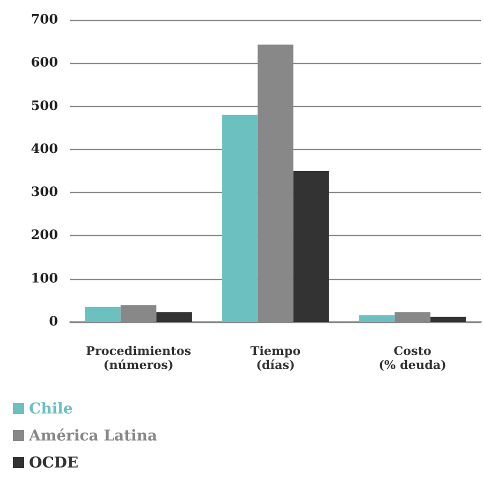 The width and height of the screenshot is (483, 481). What do you see at coordinates (44, 20) in the screenshot?
I see `y-tick-label: 700` at bounding box center [44, 20].